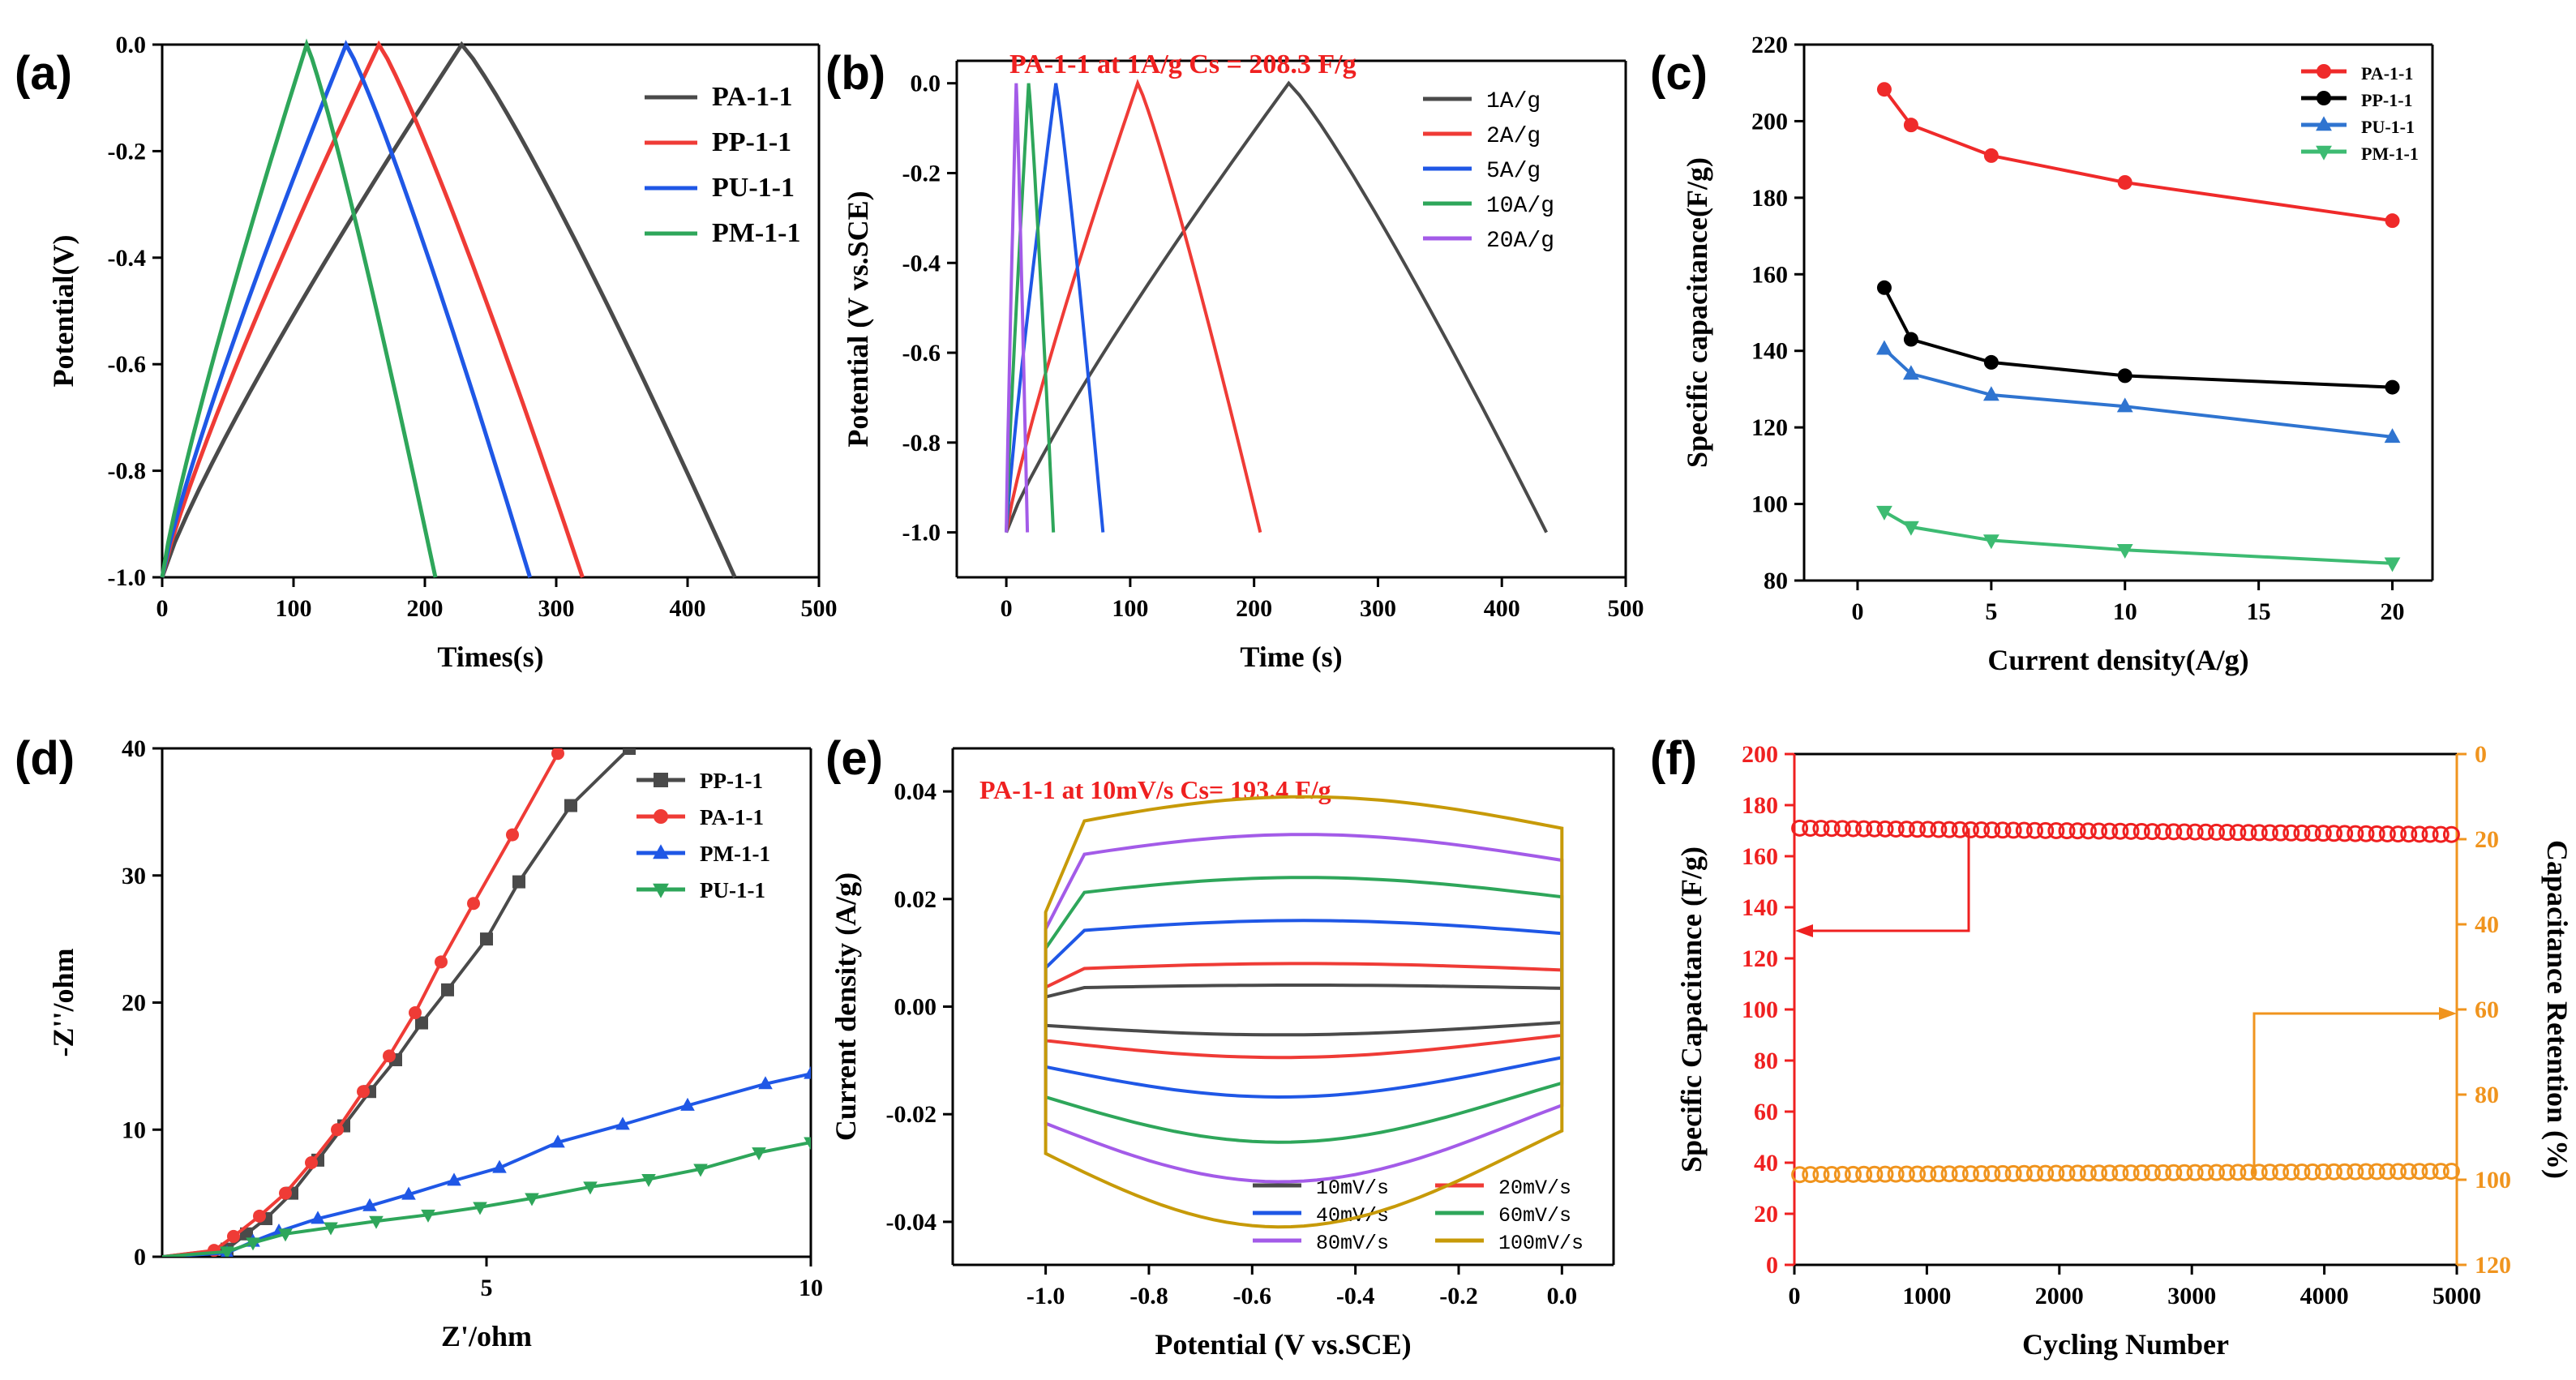 The width and height of the screenshot is (2576, 1380). I want to click on x-tick-label: 0.0, so click(1562, 1296).